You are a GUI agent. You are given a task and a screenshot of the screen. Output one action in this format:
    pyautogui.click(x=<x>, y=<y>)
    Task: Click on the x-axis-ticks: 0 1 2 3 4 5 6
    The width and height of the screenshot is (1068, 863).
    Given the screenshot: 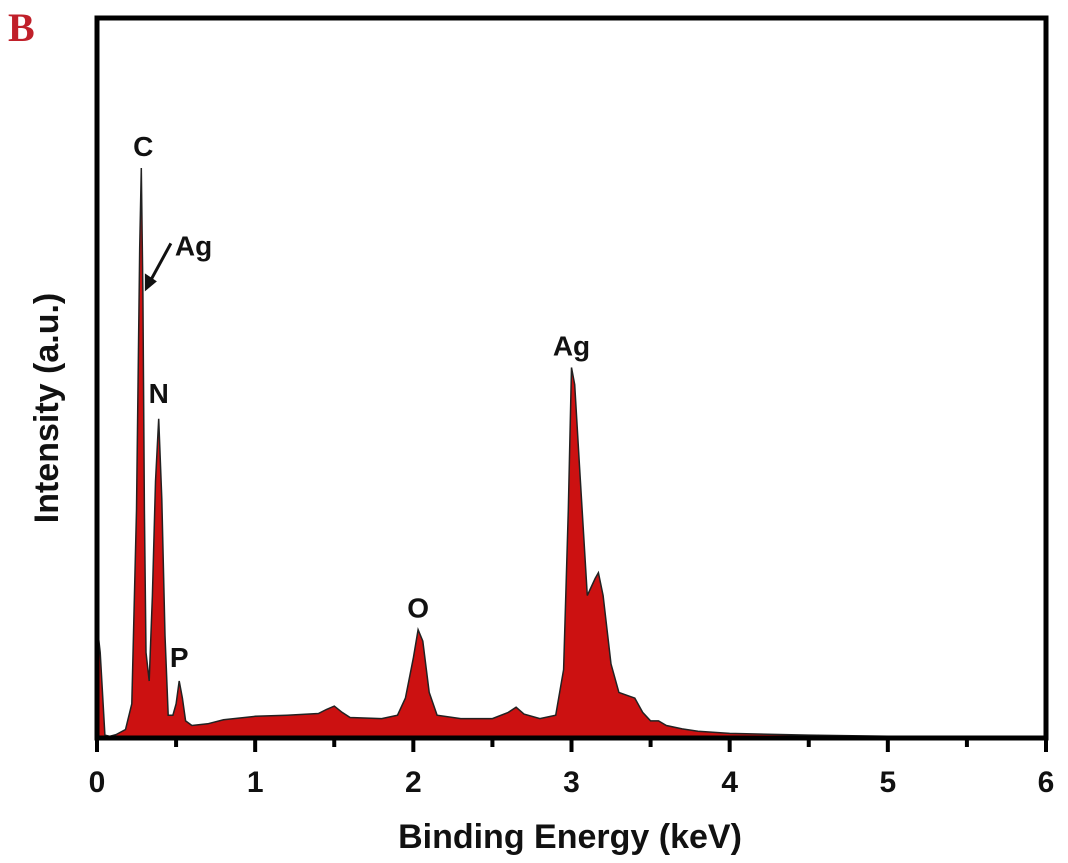 What is the action you would take?
    pyautogui.click(x=572, y=768)
    